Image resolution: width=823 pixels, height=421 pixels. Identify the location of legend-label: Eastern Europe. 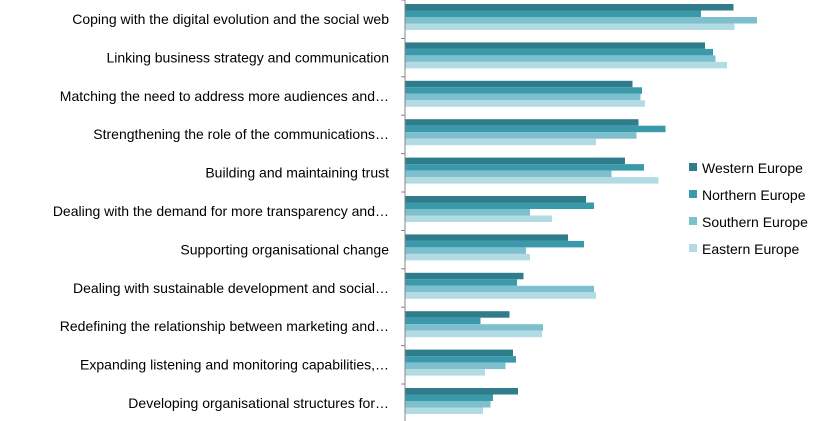
(750, 249).